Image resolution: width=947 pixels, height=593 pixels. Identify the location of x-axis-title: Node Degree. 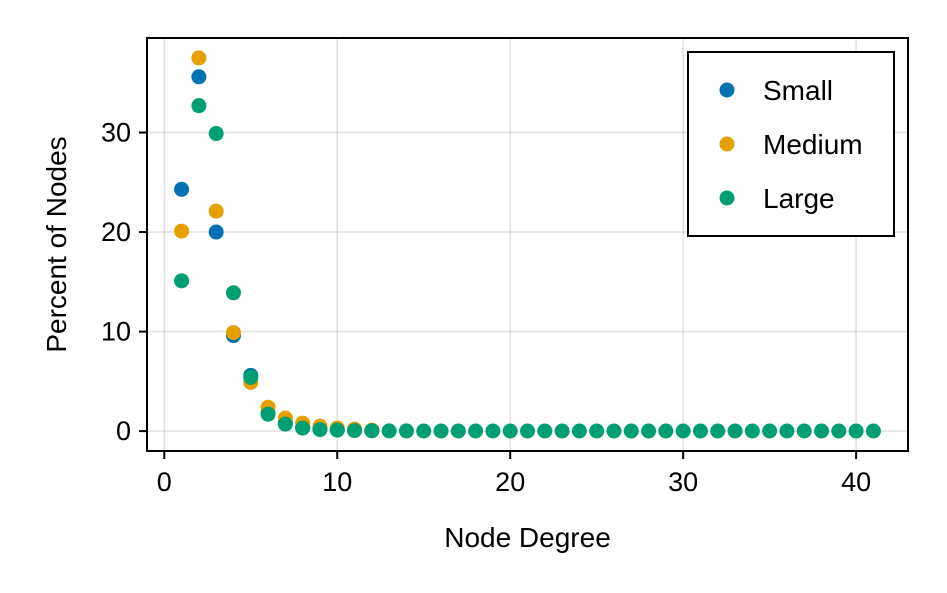
(527, 537).